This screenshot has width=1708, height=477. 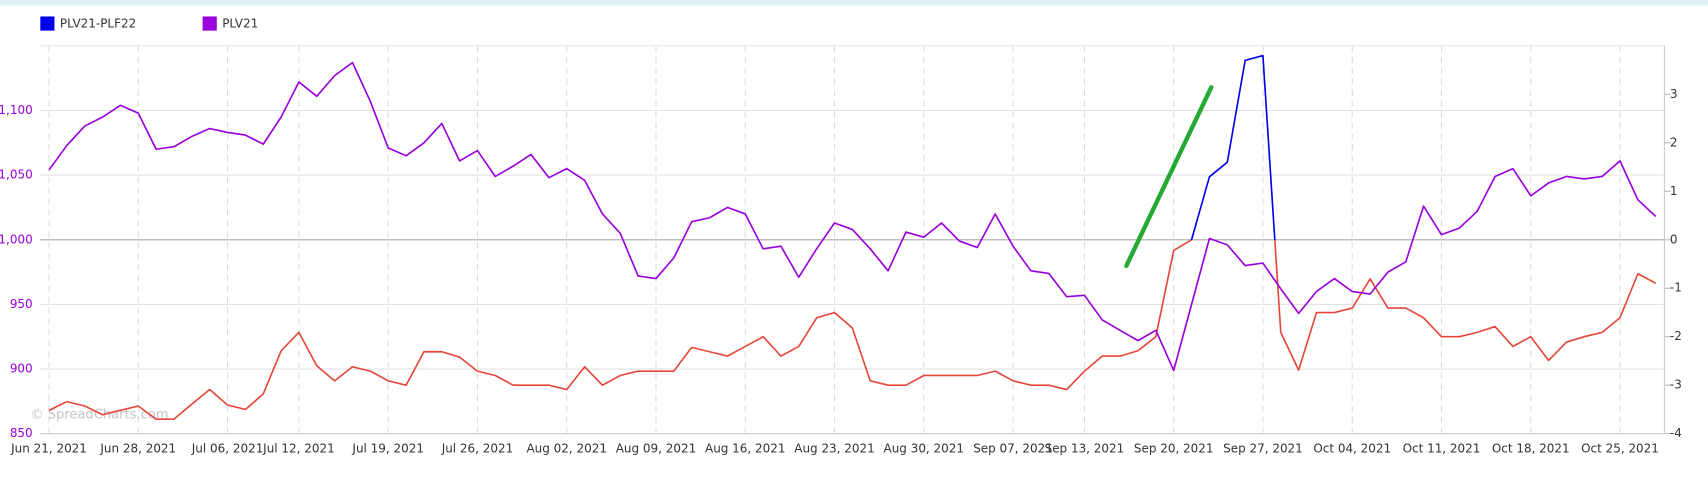 I want to click on top-strip, so click(x=854, y=3).